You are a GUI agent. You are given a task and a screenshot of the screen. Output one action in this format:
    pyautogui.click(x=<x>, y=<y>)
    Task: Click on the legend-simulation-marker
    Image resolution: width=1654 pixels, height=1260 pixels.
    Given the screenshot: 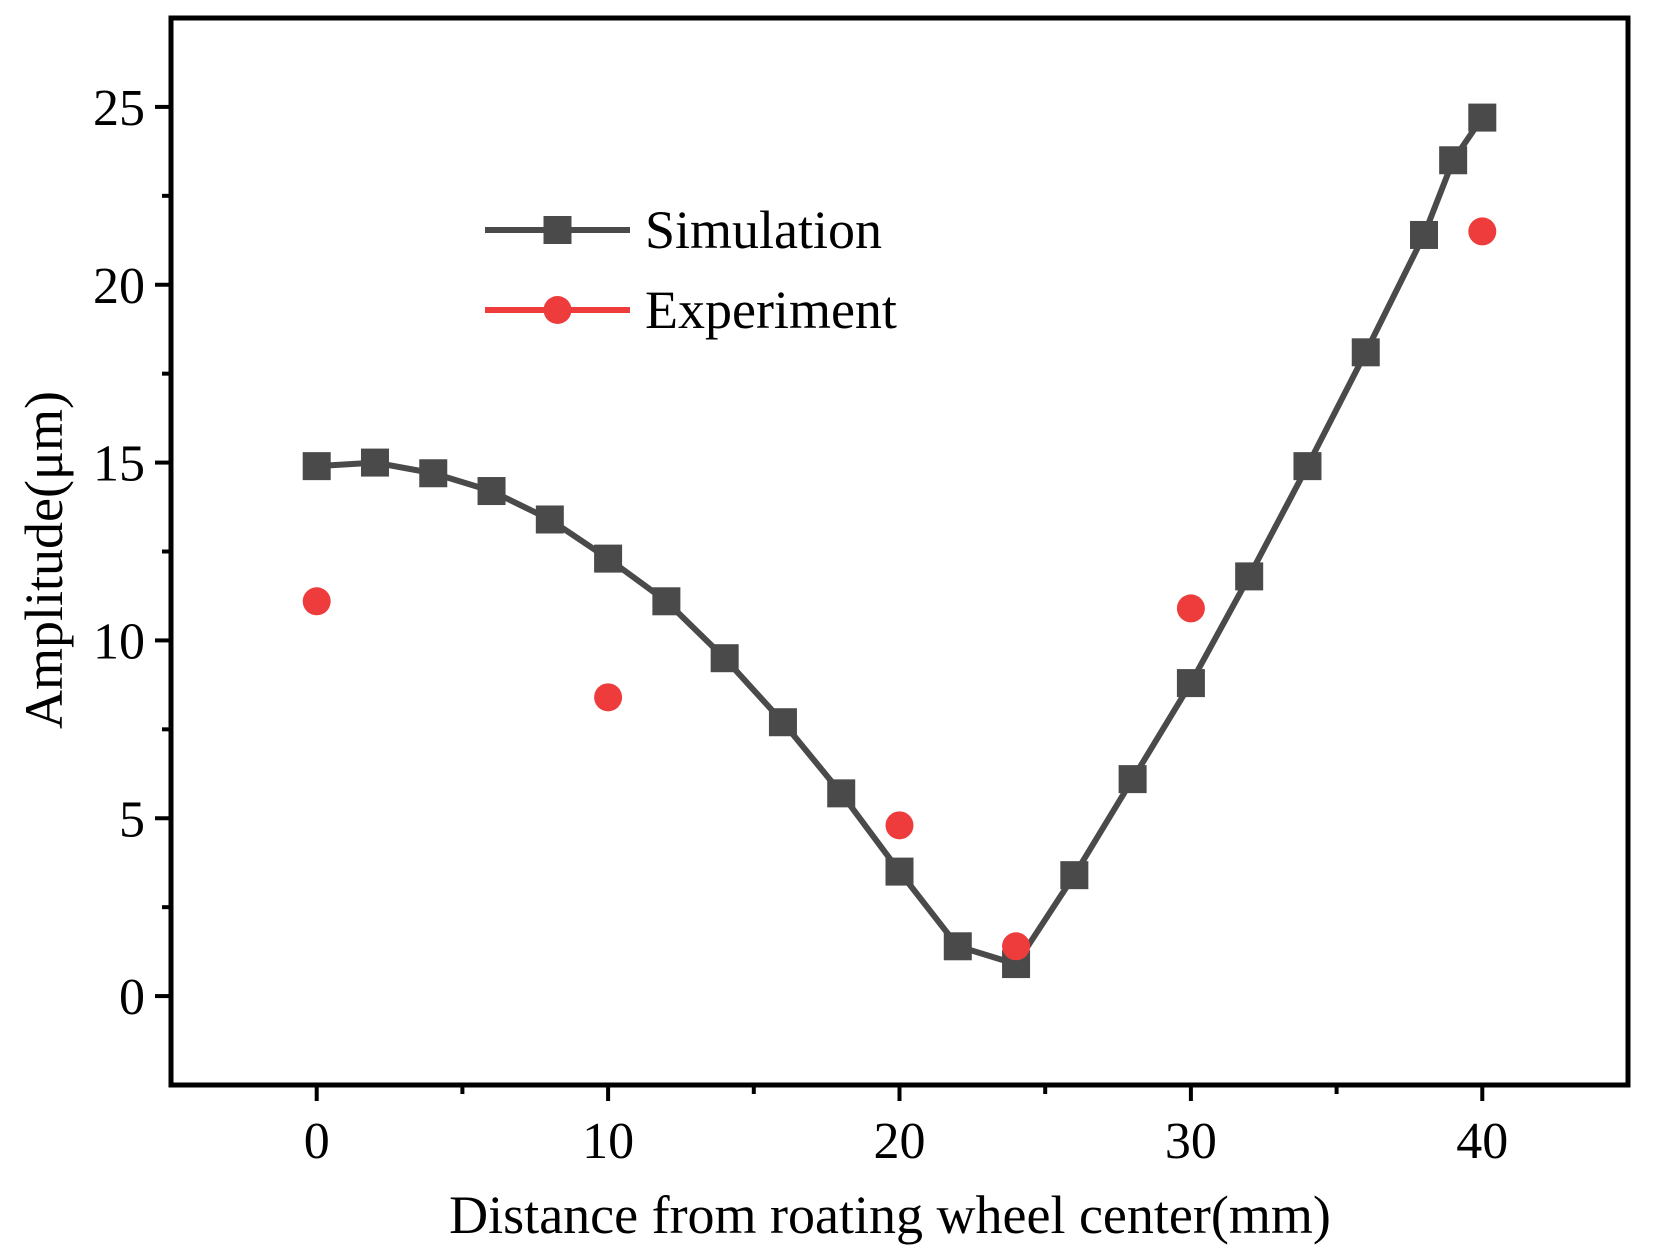 What is the action you would take?
    pyautogui.click(x=557, y=230)
    